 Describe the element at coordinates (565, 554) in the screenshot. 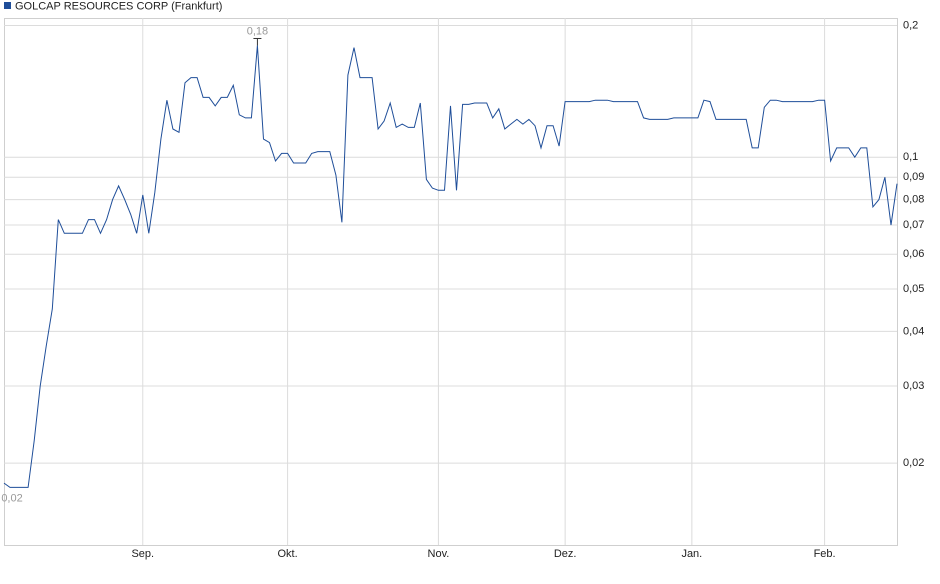

I see `x-tick-label: Dez.` at that location.